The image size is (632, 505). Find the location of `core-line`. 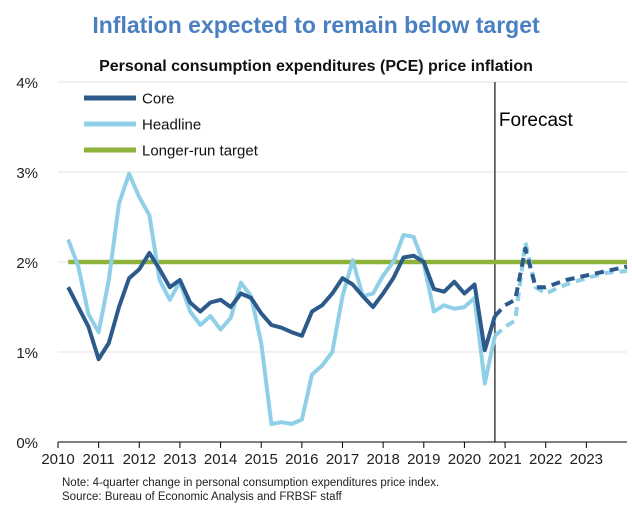

core-line is located at coordinates (281, 306).